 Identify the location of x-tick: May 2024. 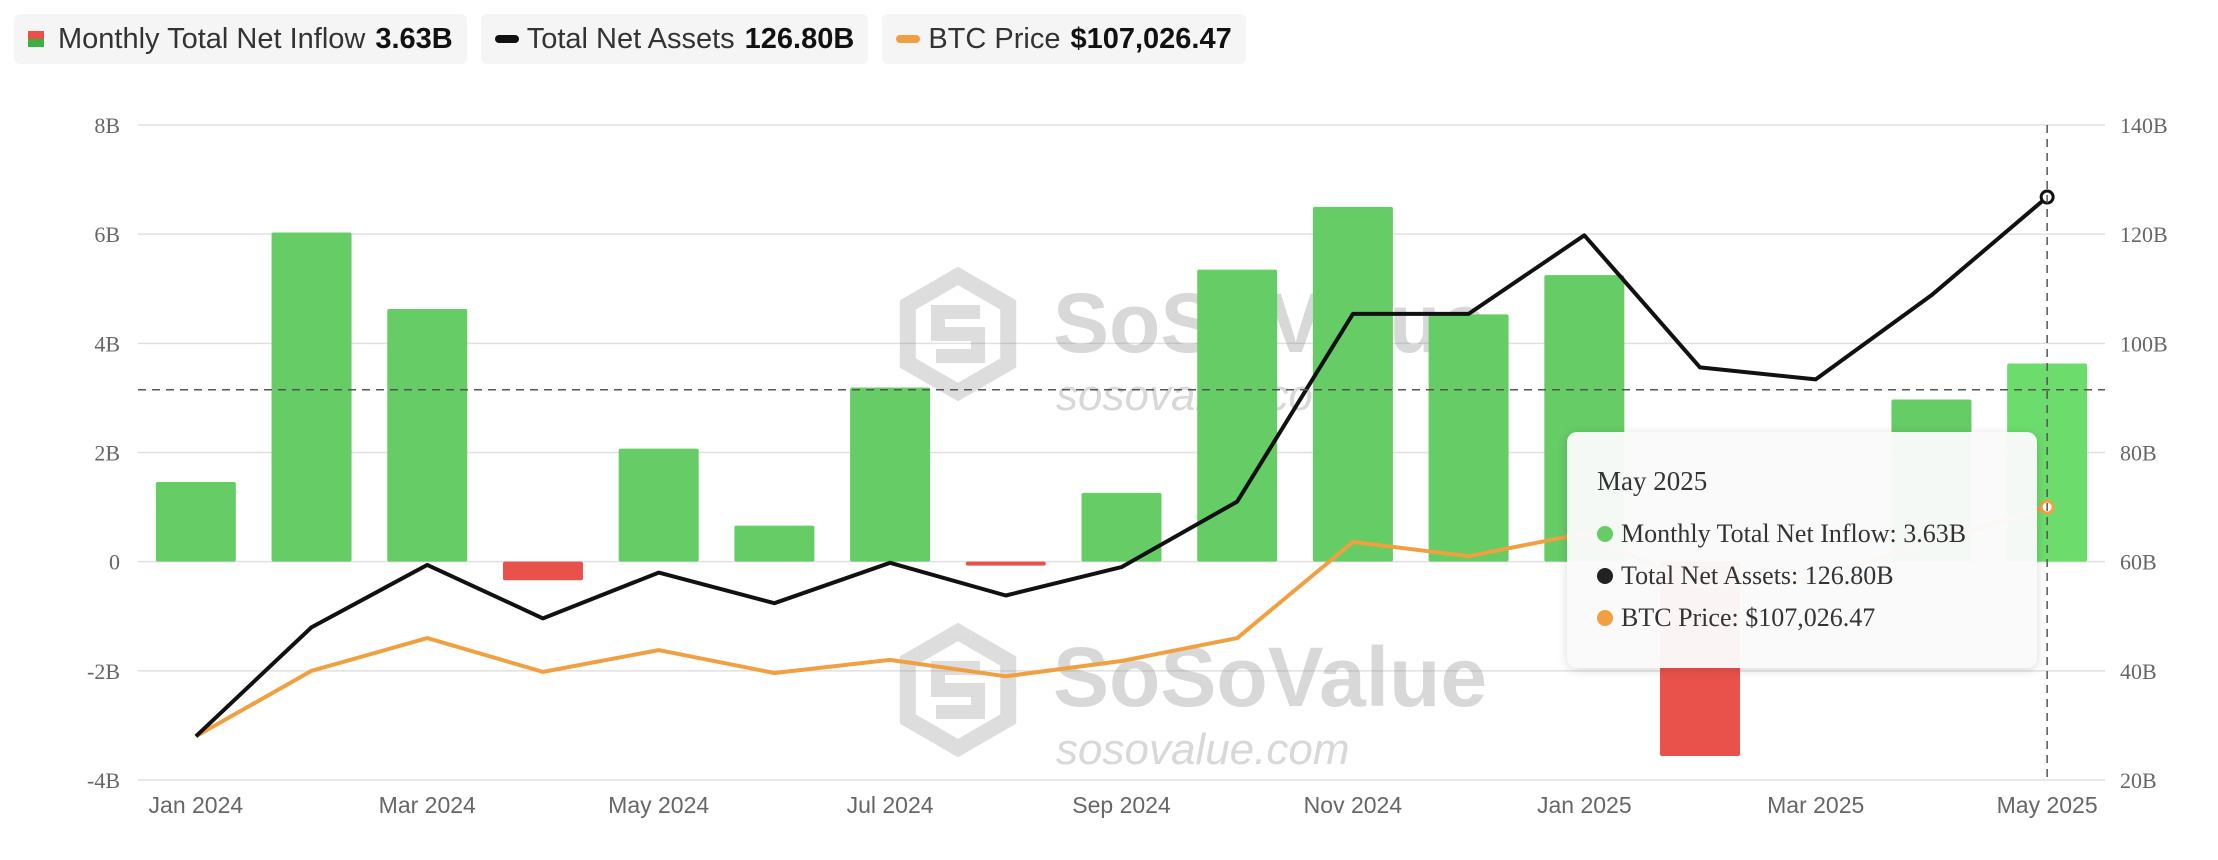
(658, 805).